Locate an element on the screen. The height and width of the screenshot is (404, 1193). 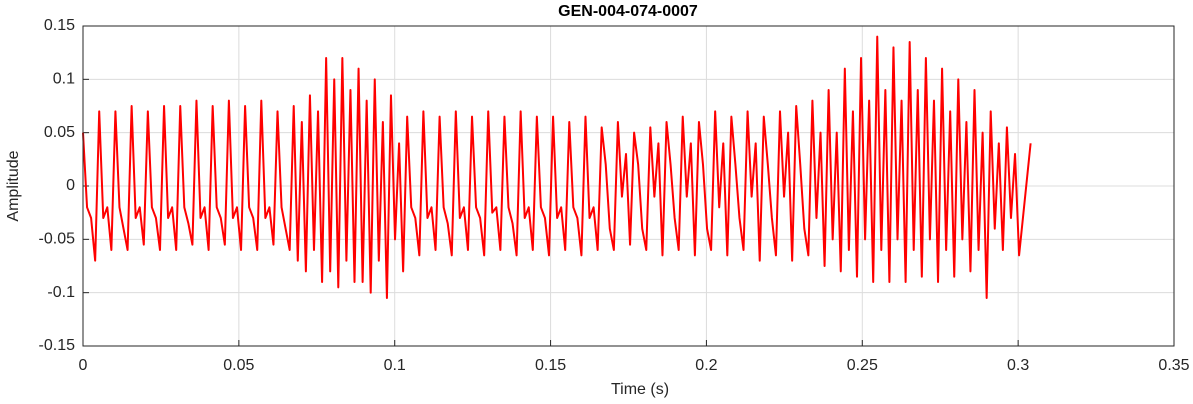
x-tick-label: 0 is located at coordinates (83, 365).